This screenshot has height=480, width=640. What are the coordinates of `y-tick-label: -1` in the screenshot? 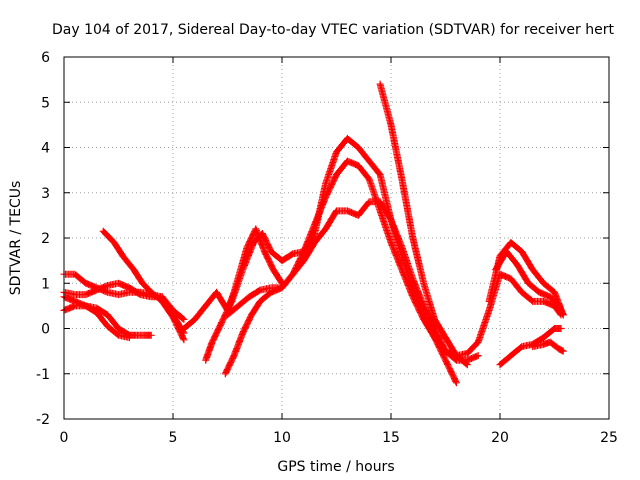 It's located at (43, 375).